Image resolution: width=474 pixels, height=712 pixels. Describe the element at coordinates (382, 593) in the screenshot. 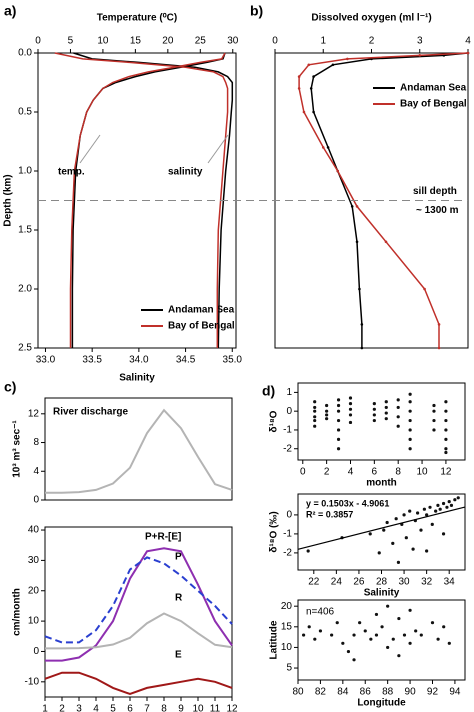

I see `x-axis-label: Salinity` at that location.